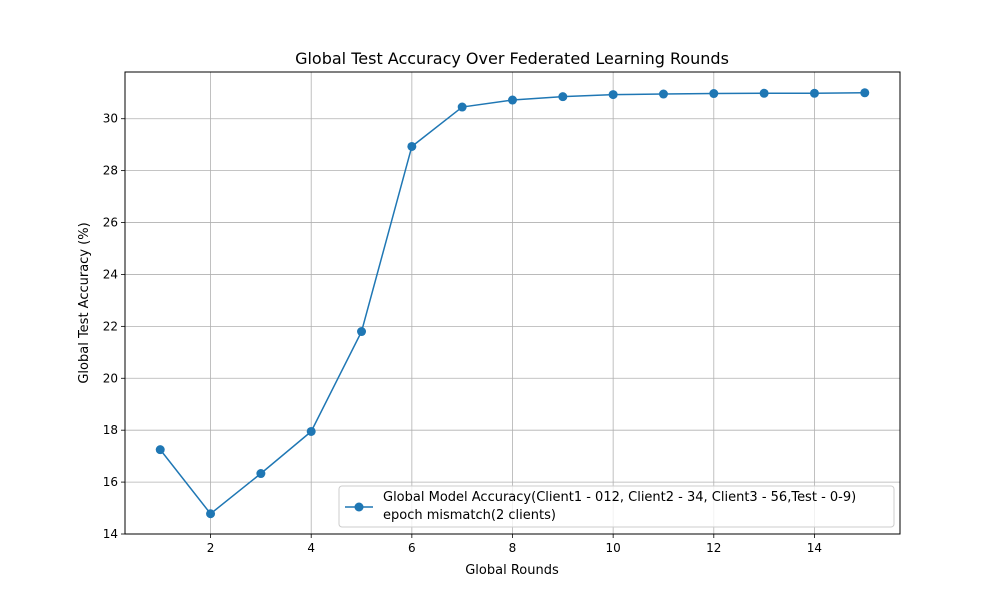 This screenshot has height=600, width=1000. What do you see at coordinates (513, 548) in the screenshot?
I see `x-tick-label: 8` at bounding box center [513, 548].